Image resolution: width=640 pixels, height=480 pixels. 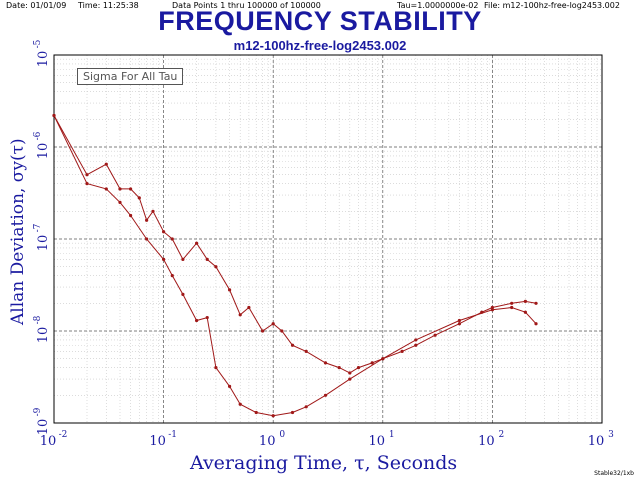 I want to click on y-tick-label: 10-6, so click(x=42, y=145).